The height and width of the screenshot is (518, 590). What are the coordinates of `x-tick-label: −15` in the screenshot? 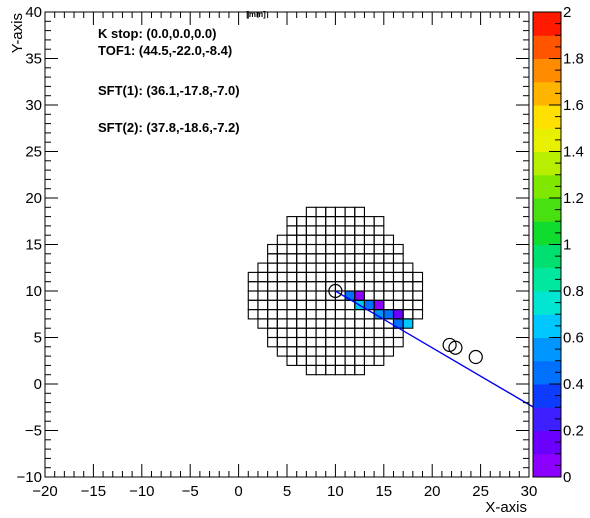 It's located at (93, 491).